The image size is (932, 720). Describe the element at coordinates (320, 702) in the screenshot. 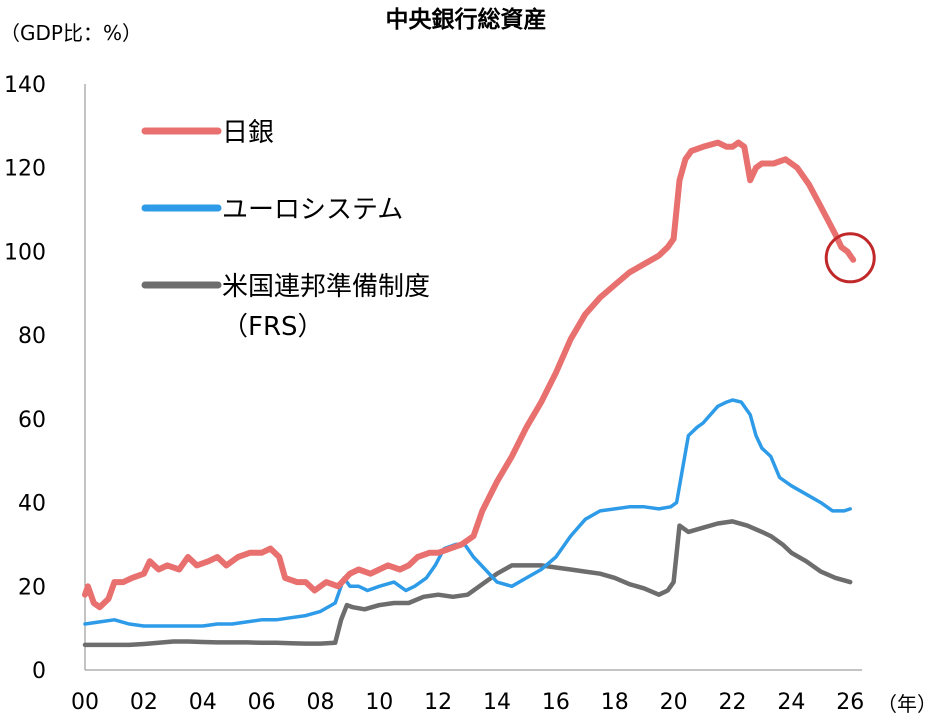

I see `x-tick-label: 08` at that location.